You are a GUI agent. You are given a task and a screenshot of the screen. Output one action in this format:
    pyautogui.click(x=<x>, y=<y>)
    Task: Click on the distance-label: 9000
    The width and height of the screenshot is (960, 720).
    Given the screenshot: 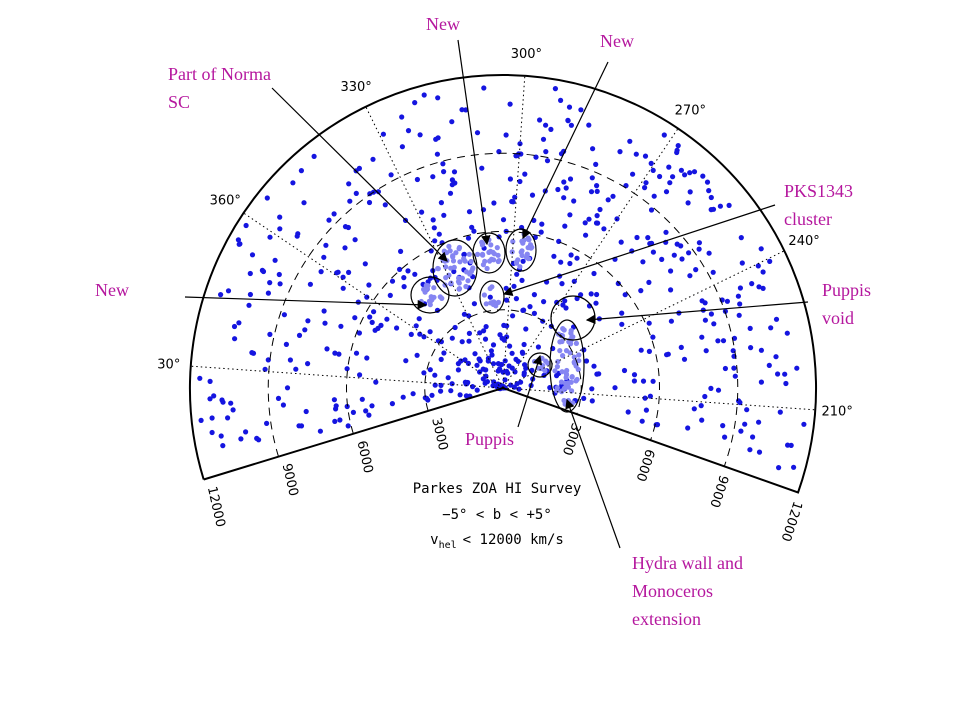 What is the action you would take?
    pyautogui.click(x=718, y=491)
    